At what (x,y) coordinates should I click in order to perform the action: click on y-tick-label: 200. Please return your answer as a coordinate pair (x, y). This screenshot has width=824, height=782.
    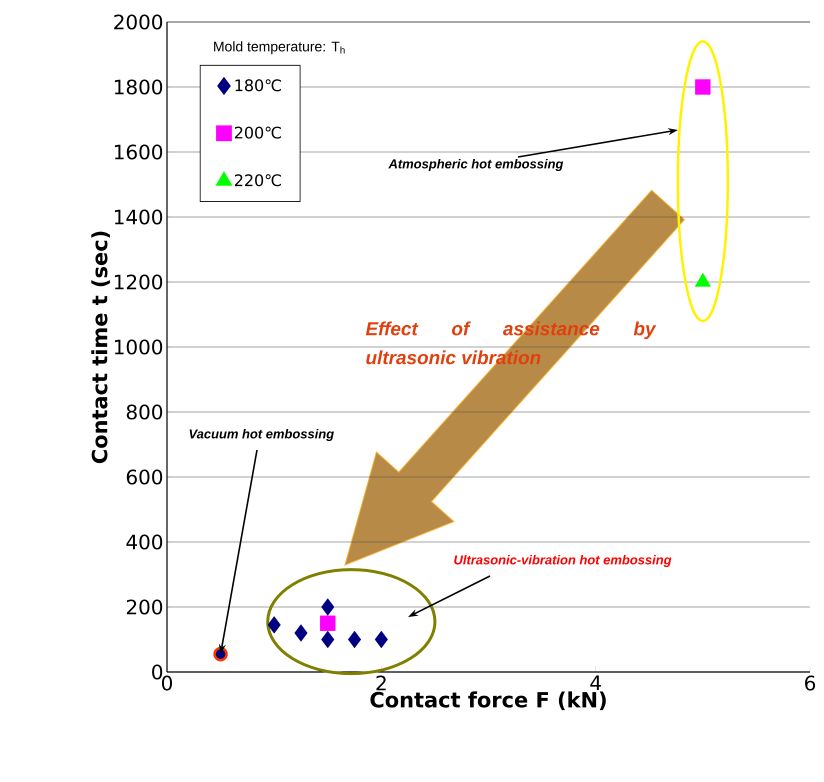
    Looking at the image, I should click on (144, 607).